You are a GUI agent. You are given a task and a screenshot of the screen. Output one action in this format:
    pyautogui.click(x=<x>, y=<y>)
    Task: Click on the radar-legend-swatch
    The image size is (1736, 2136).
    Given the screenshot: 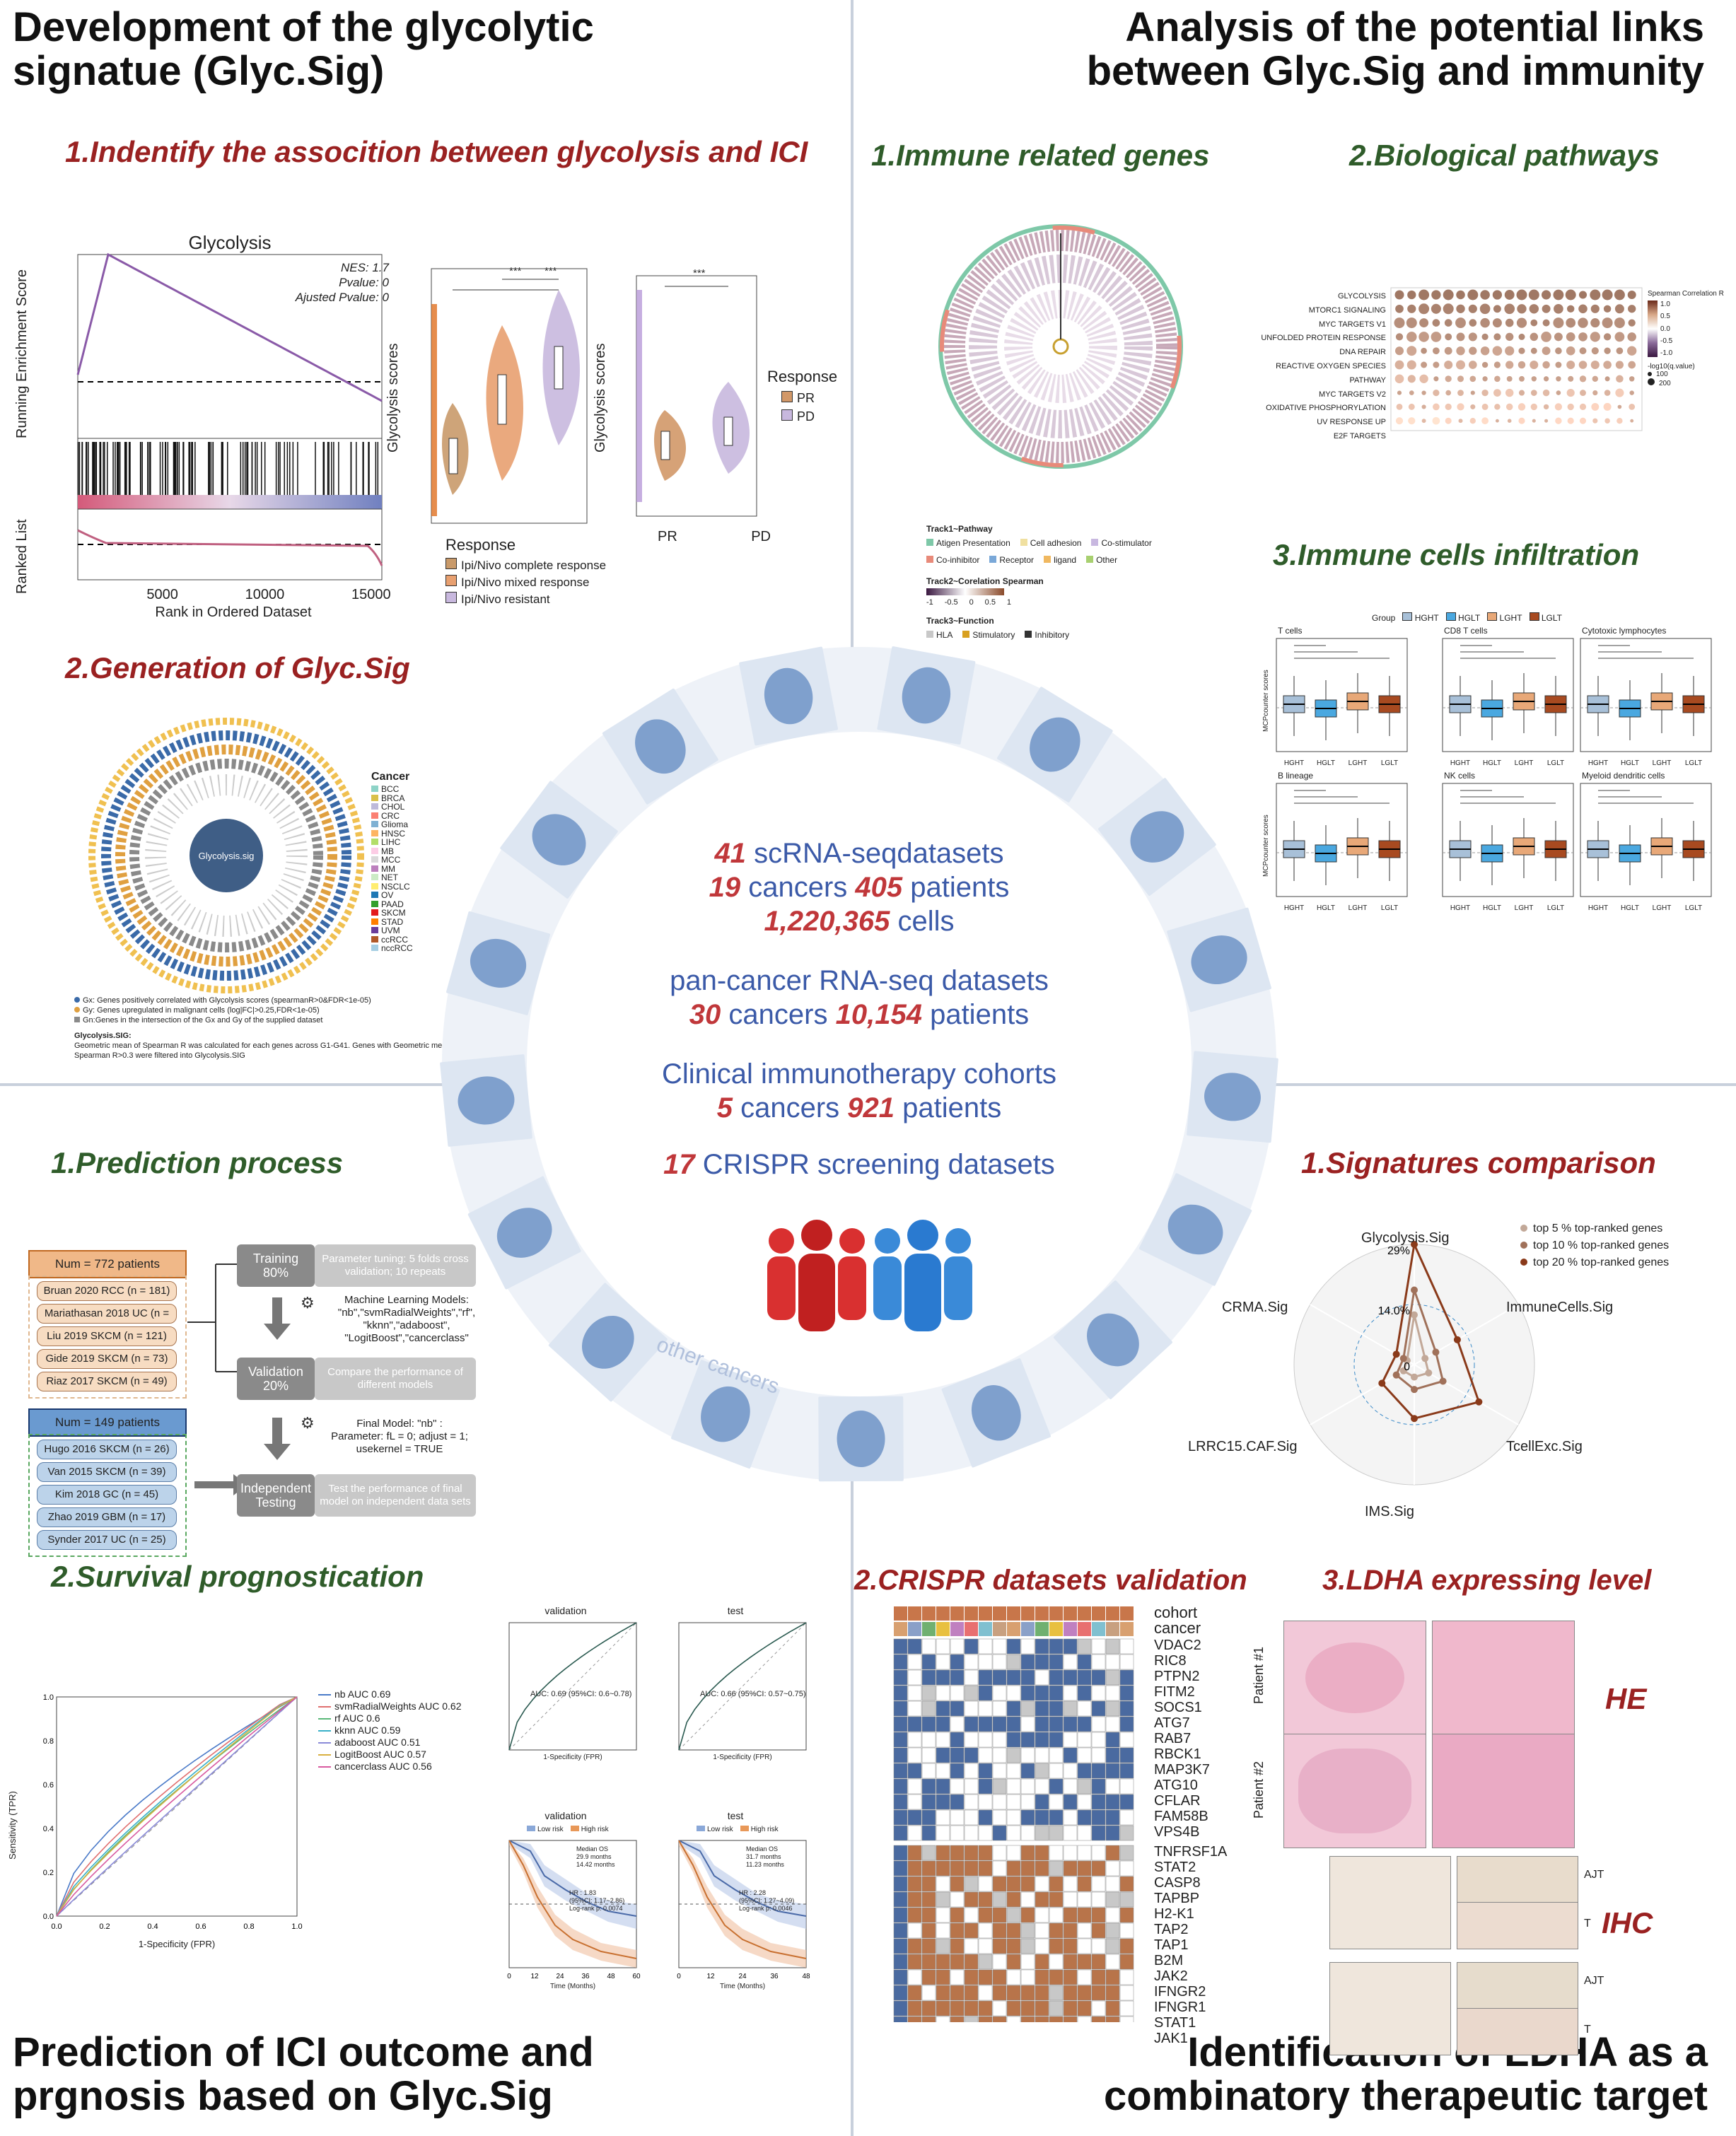 What is the action you would take?
    pyautogui.click(x=1523, y=1245)
    